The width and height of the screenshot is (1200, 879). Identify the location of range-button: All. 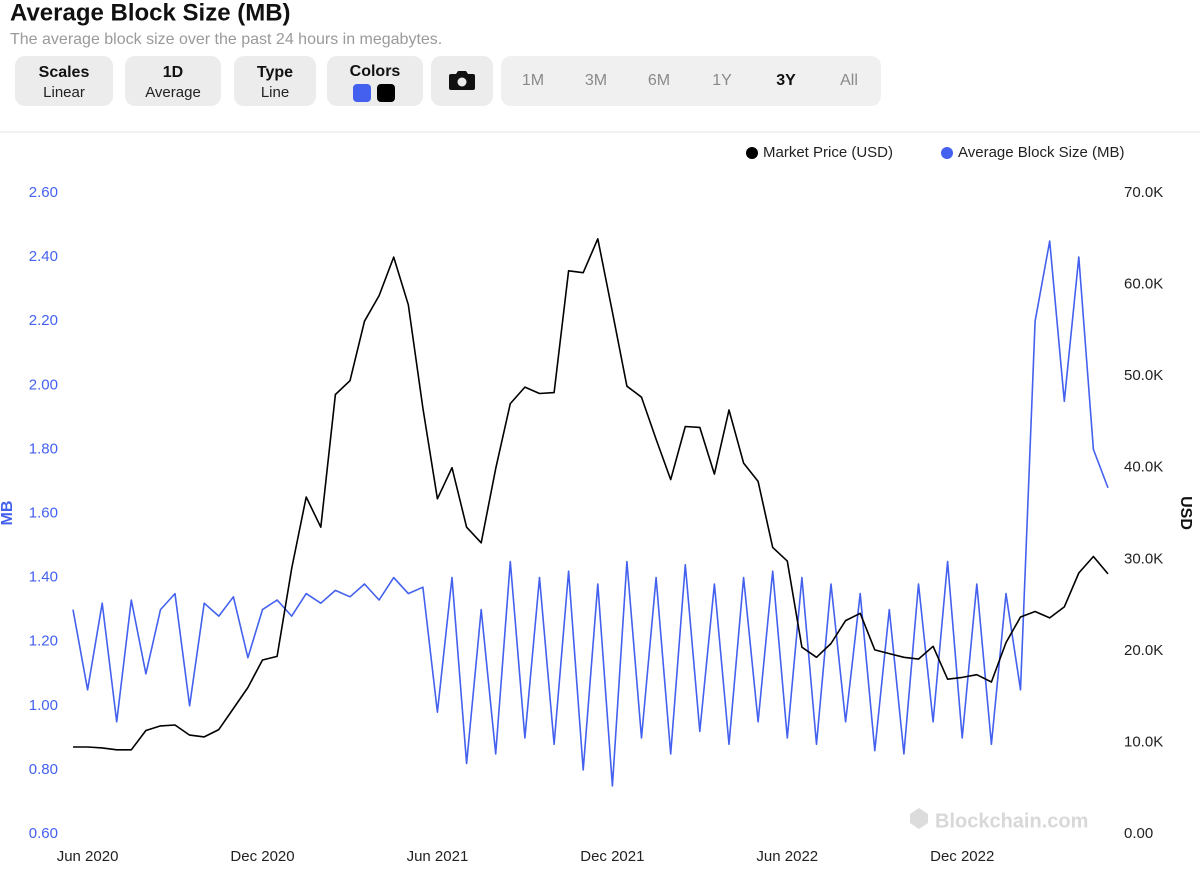
(849, 80).